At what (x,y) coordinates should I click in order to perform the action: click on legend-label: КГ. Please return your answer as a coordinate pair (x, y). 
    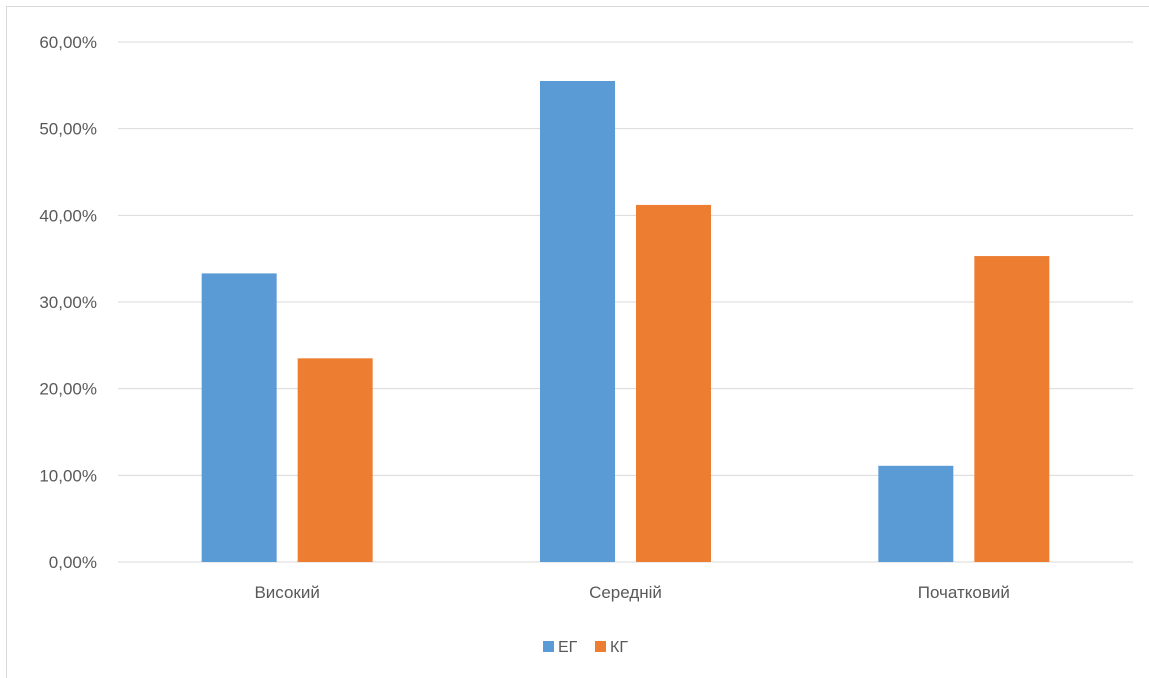
    Looking at the image, I should click on (619, 647).